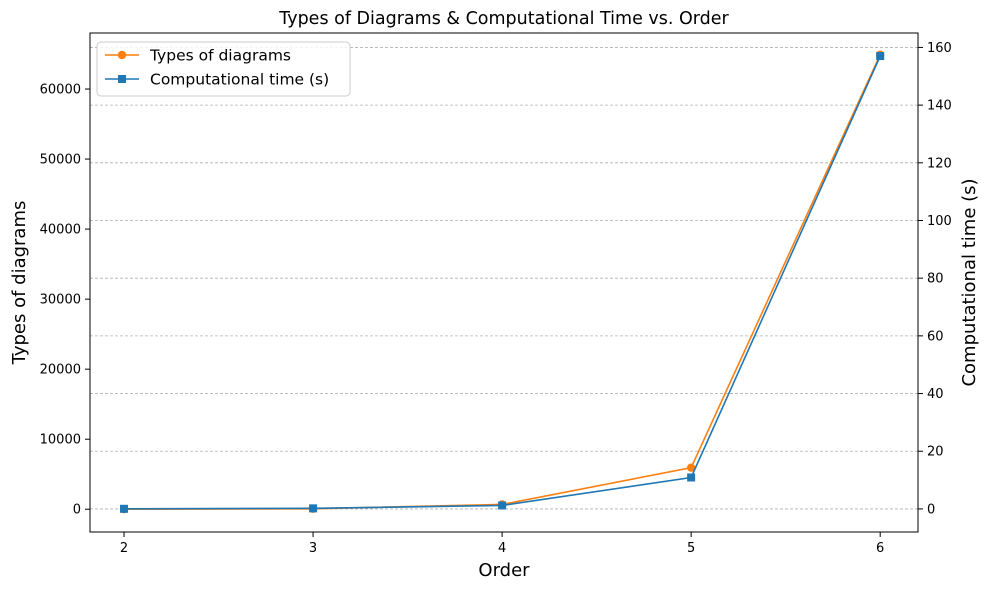 The width and height of the screenshot is (989, 590). I want to click on y-left-tick-label: 0, so click(77, 510).